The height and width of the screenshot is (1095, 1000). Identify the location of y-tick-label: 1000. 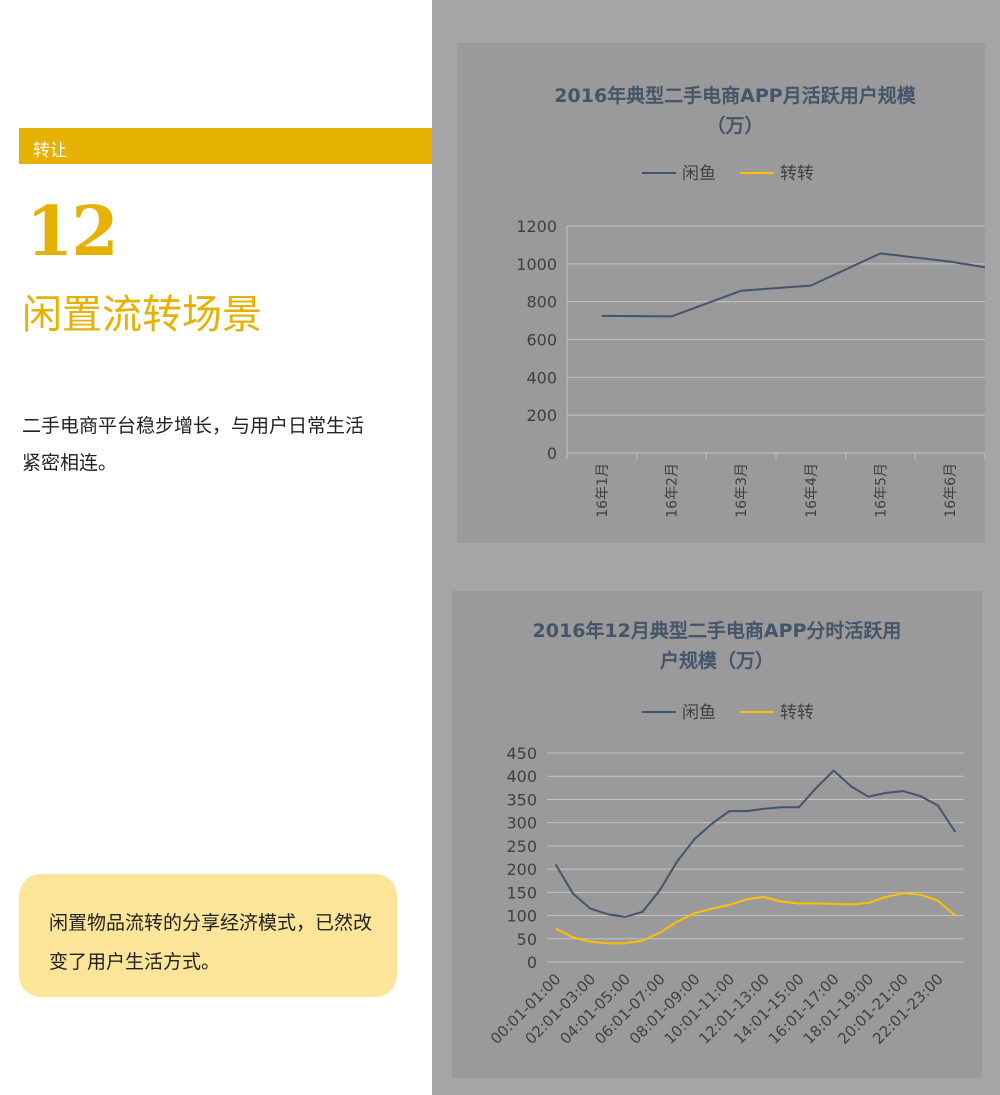
(536, 264).